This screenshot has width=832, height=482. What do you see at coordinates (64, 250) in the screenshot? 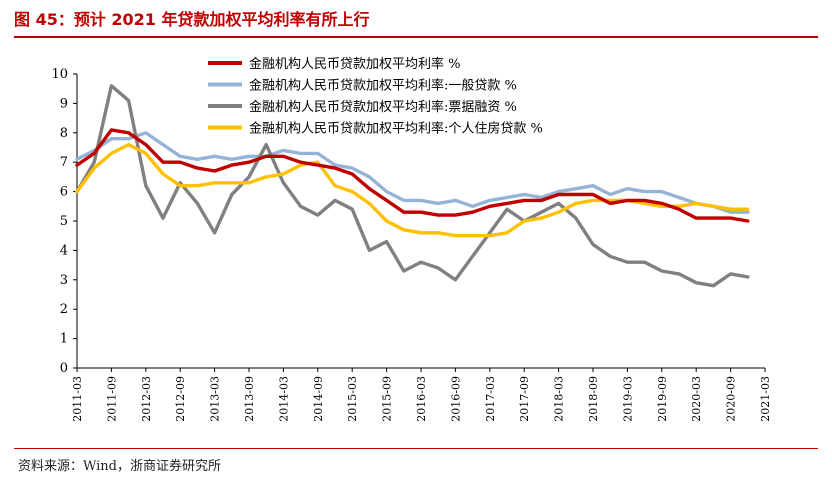
I see `y-tick-label: 4` at bounding box center [64, 250].